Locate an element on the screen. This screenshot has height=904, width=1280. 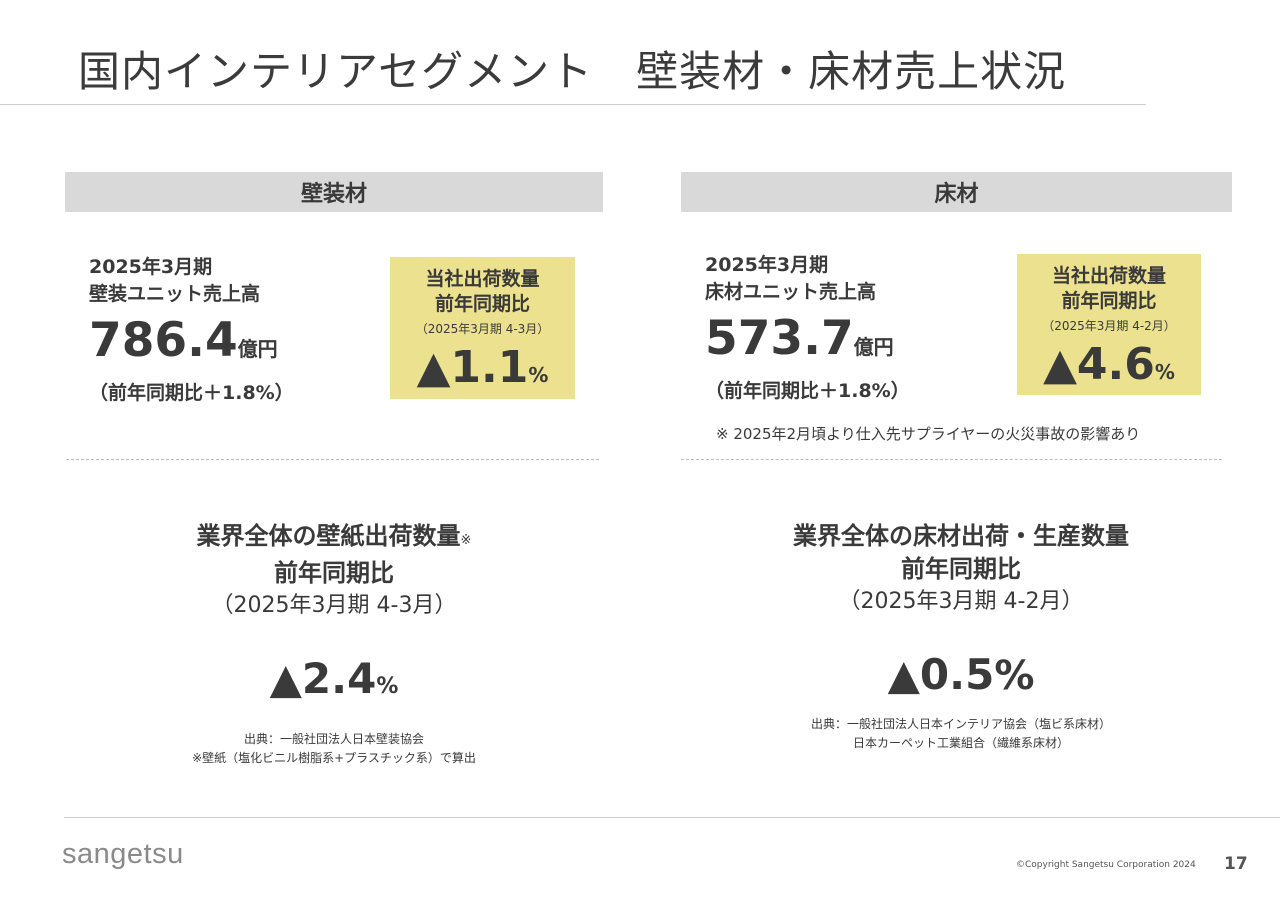
wall-shipment-box: 当社出荷数量 前年同期比 （2025年3月期 4-3月） ▲1.1% is located at coordinates (482, 328).